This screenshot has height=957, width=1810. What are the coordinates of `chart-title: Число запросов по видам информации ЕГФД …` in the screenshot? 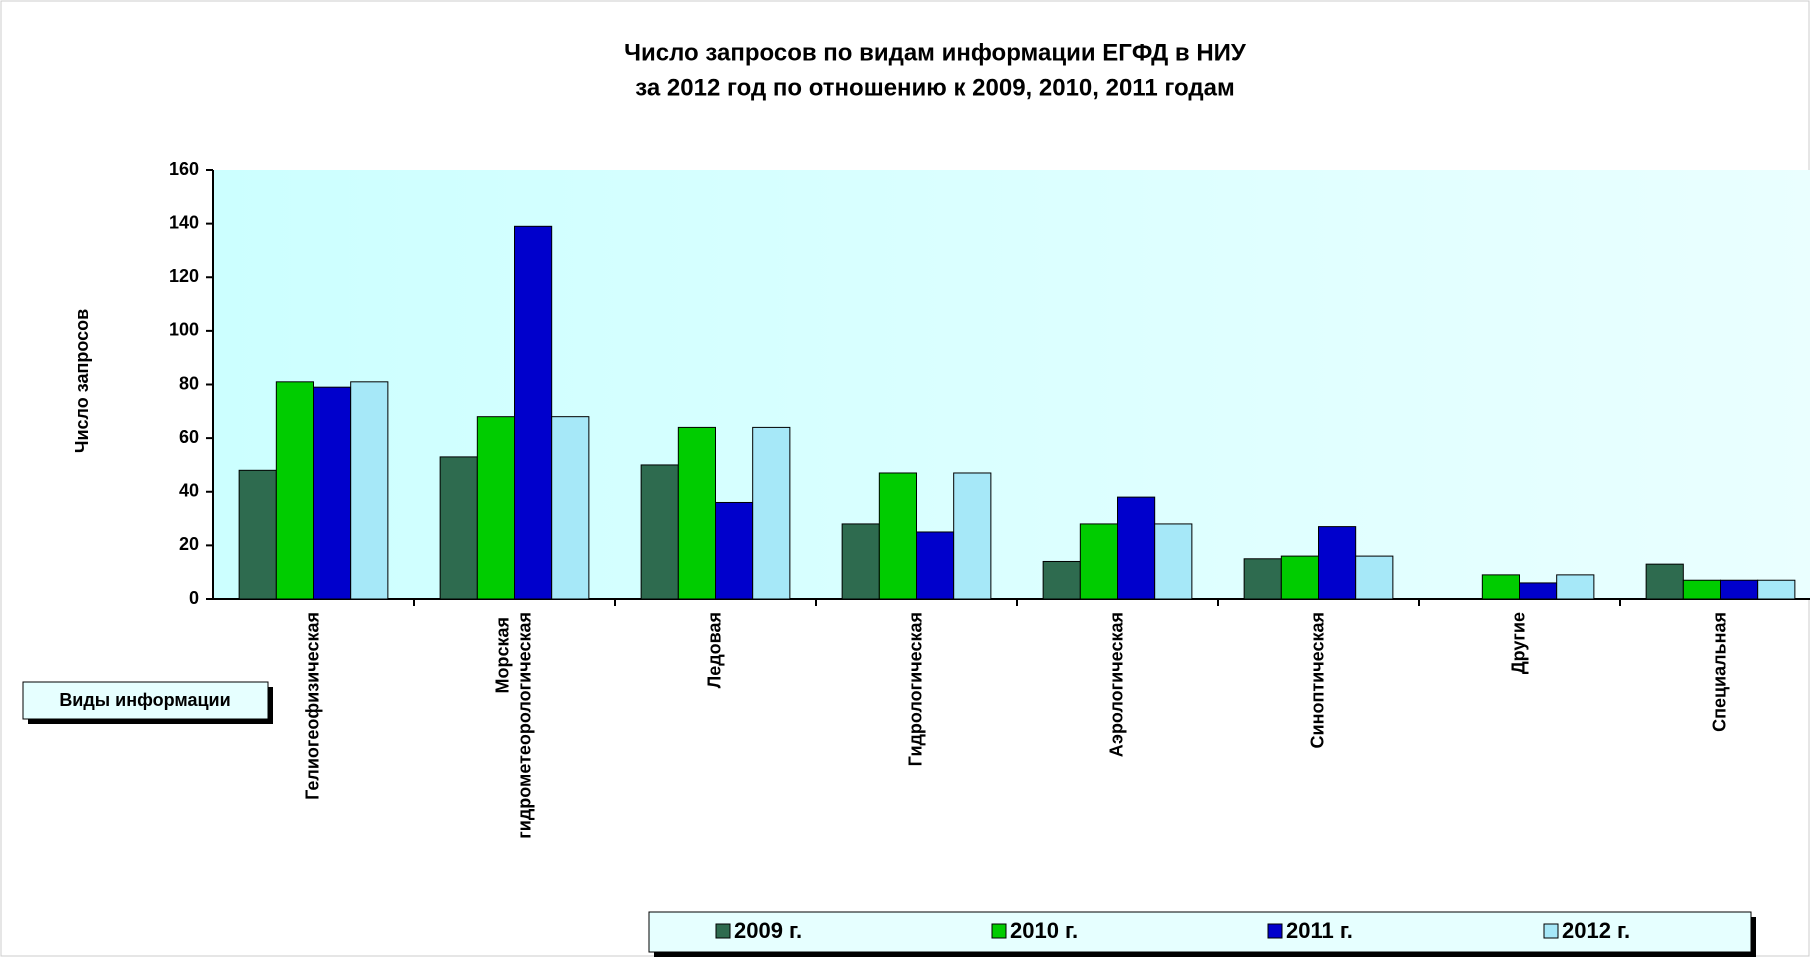 It's located at (935, 52).